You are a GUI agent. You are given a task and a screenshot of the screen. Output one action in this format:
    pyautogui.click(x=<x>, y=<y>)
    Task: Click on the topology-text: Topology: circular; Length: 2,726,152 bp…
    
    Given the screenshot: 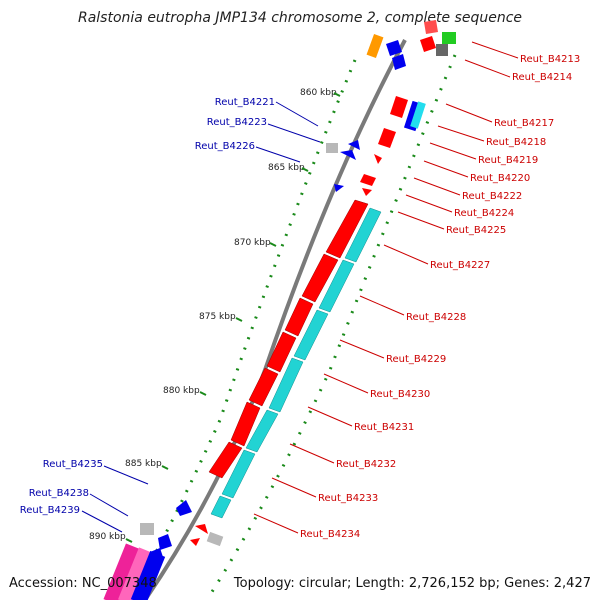 What is the action you would take?
    pyautogui.click(x=412, y=583)
    